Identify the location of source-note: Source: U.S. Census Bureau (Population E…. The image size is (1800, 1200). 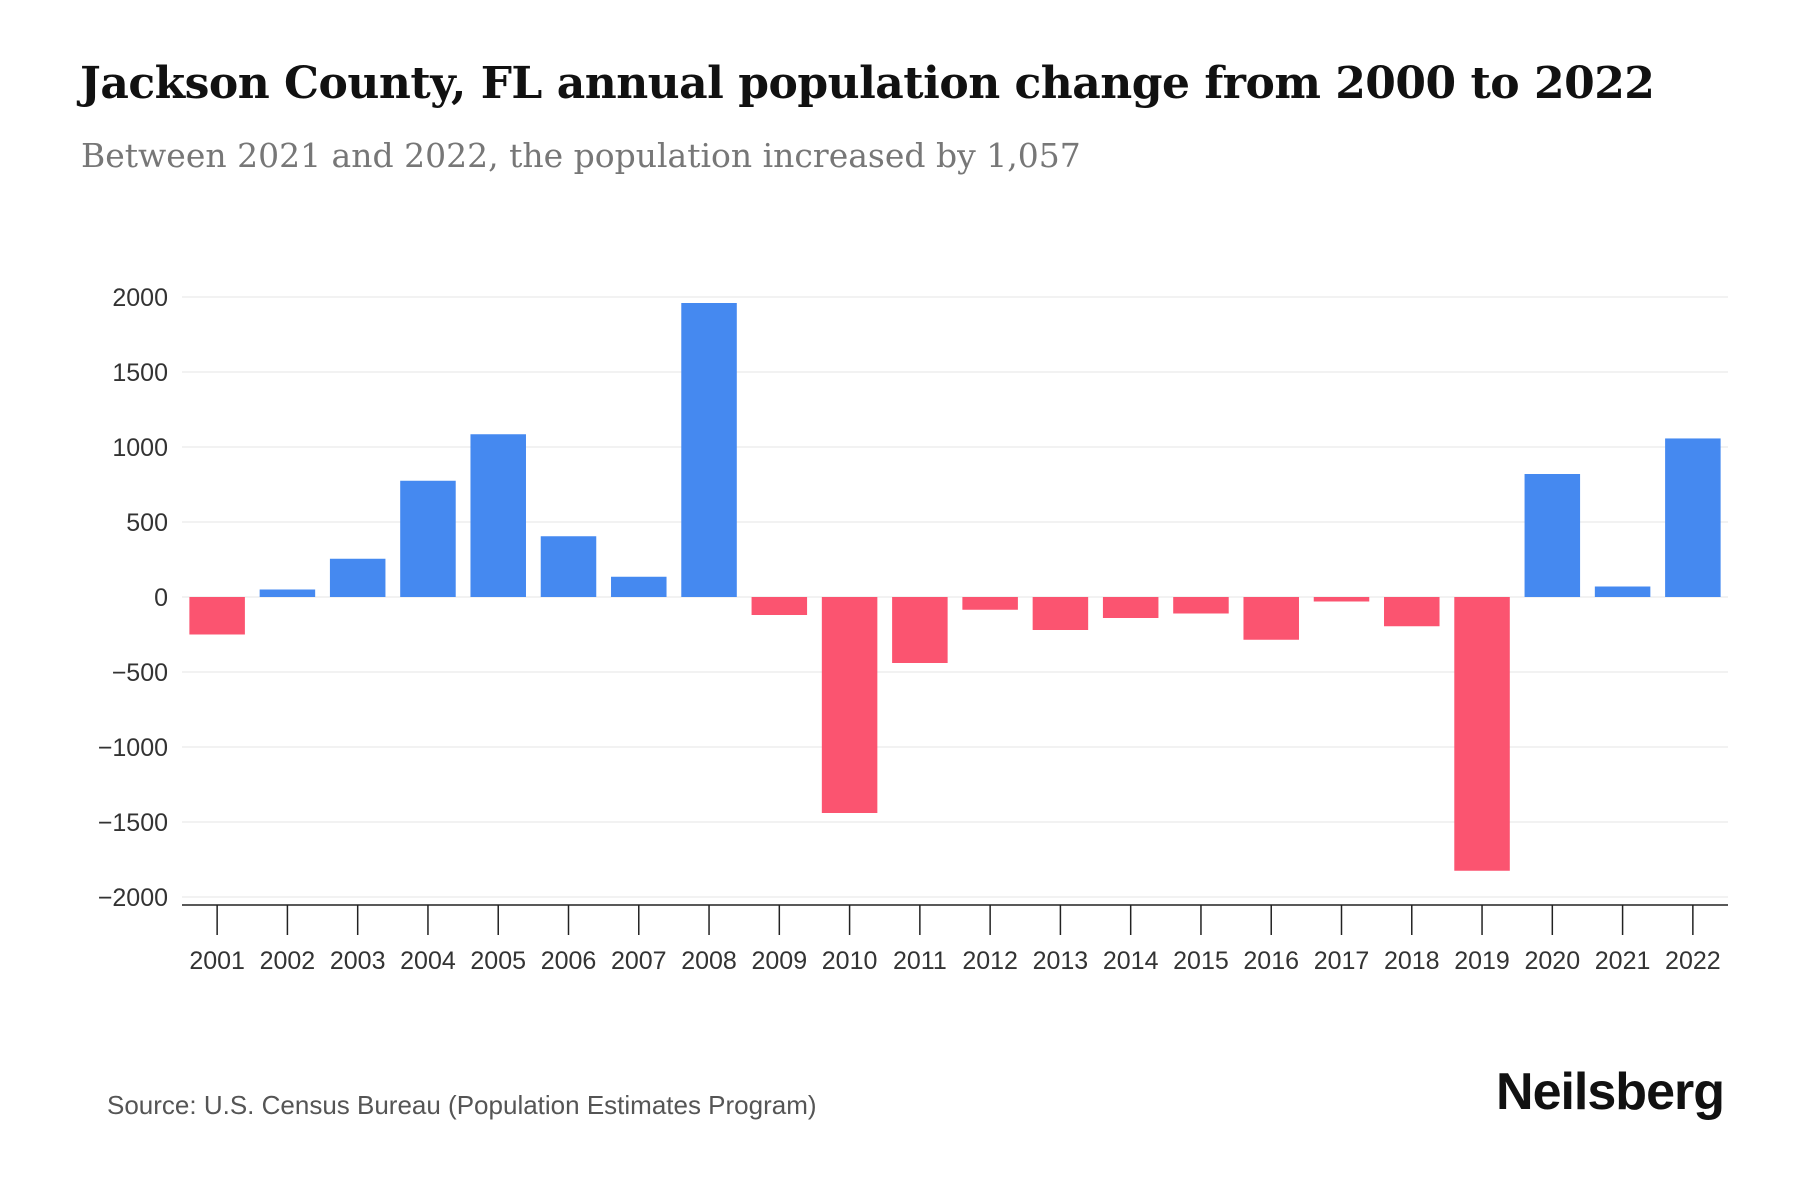
(462, 1105).